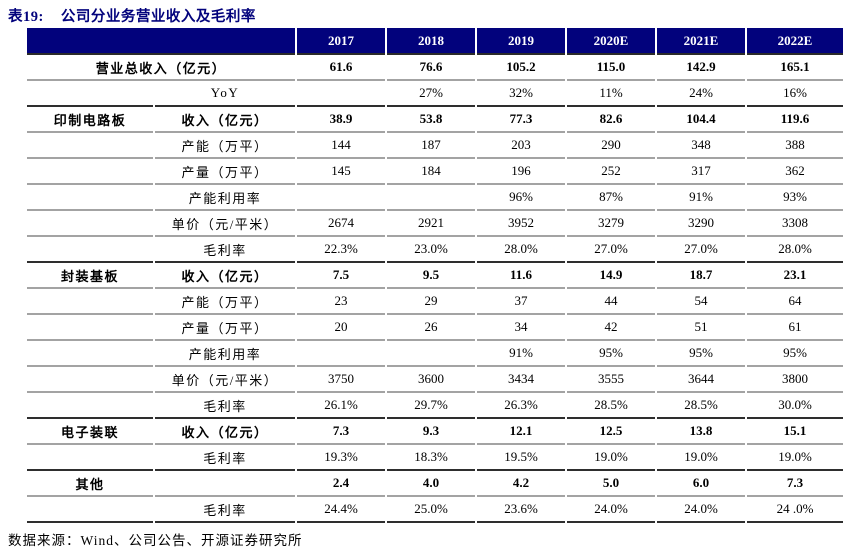  I want to click on table-row: 毛利率 24.4% 25.0% 23.6% 24.0% 24.0% 24 .0%, so click(435, 510).